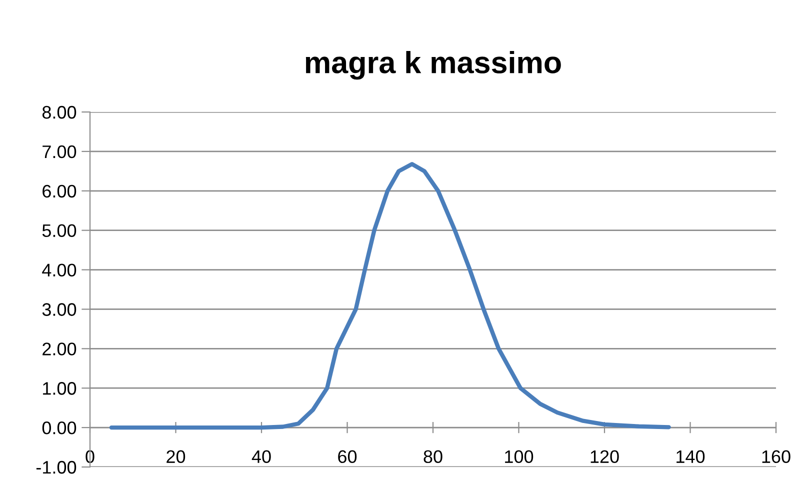 The width and height of the screenshot is (809, 489). Describe the element at coordinates (59, 388) in the screenshot. I see `y-tick-label: 1.00` at that location.